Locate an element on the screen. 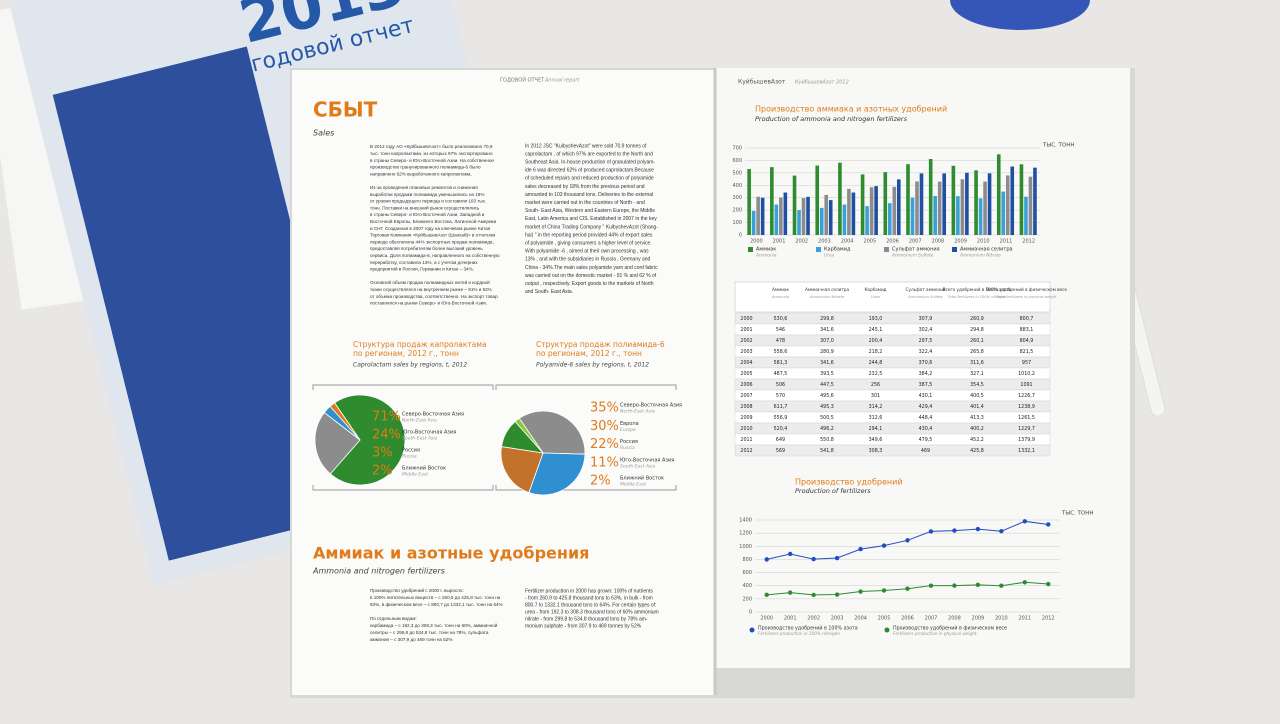 Image resolution: width=1280 pixels, height=724 pixels. x-tick-label: 2002 is located at coordinates (801, 242).